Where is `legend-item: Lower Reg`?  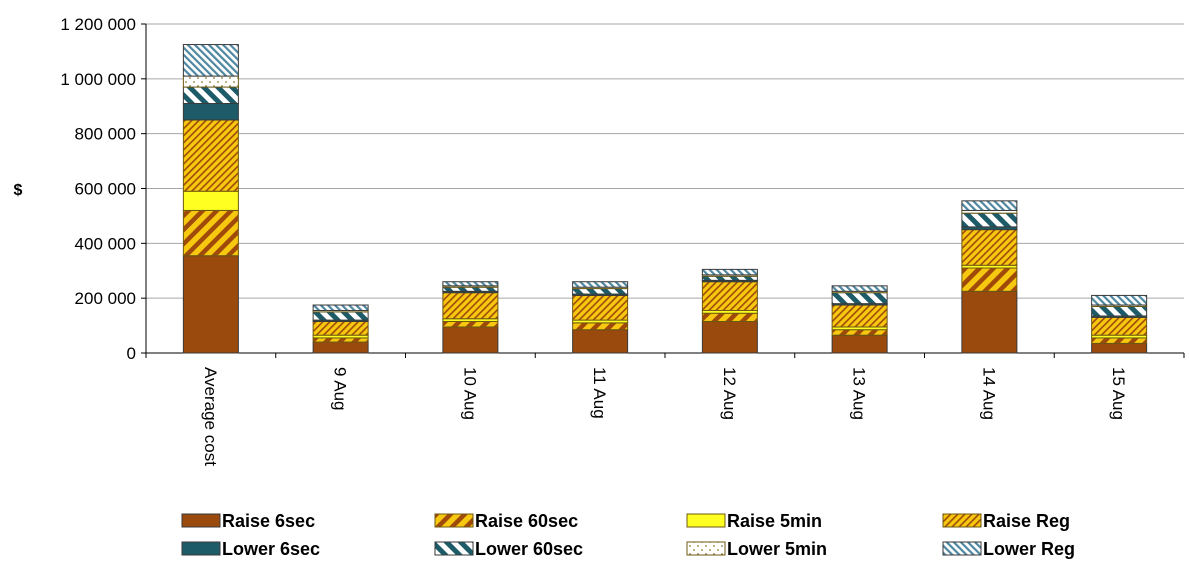
legend-item: Lower Reg is located at coordinates (1008, 549).